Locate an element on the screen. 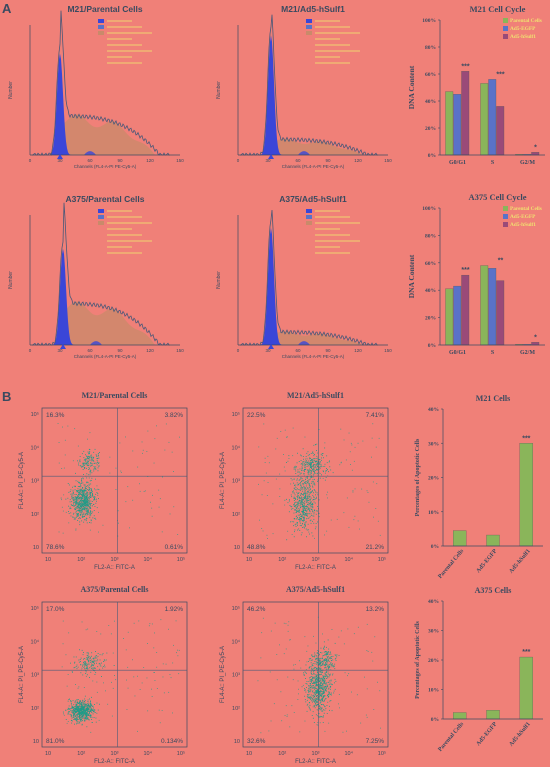 The image size is (550, 767). y-tick-label: 10 is located at coordinates (36, 742).